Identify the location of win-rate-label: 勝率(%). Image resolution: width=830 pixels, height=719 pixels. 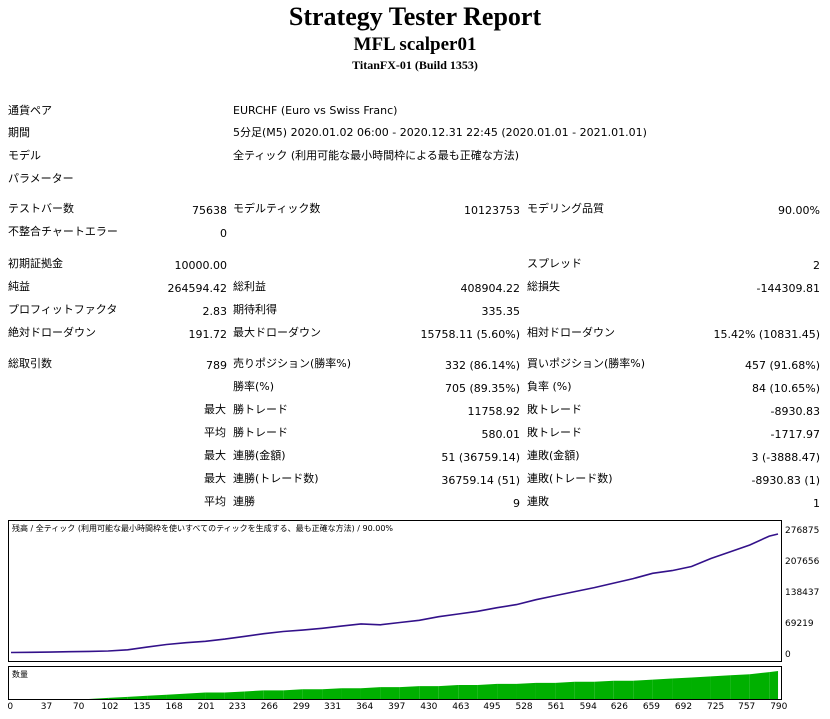
(254, 386).